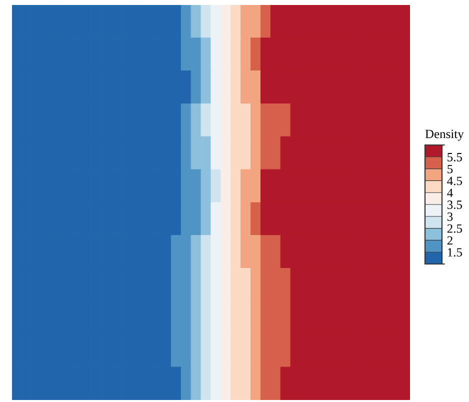 This screenshot has width=469, height=402. What do you see at coordinates (450, 216) in the screenshot?
I see `color-bar-label: 3` at bounding box center [450, 216].